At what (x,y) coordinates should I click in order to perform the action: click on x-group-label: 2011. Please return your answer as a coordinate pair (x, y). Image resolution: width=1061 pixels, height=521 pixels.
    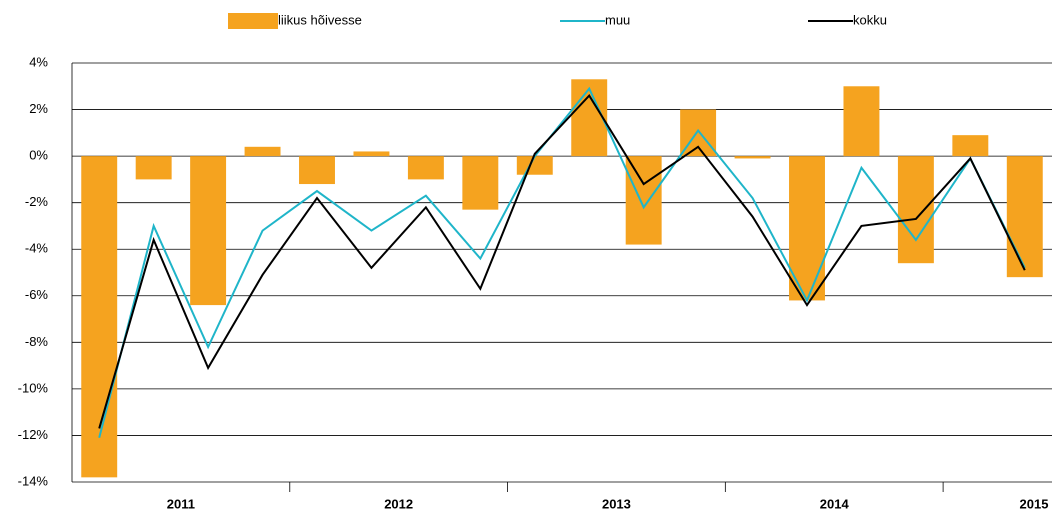
    Looking at the image, I should click on (181, 503).